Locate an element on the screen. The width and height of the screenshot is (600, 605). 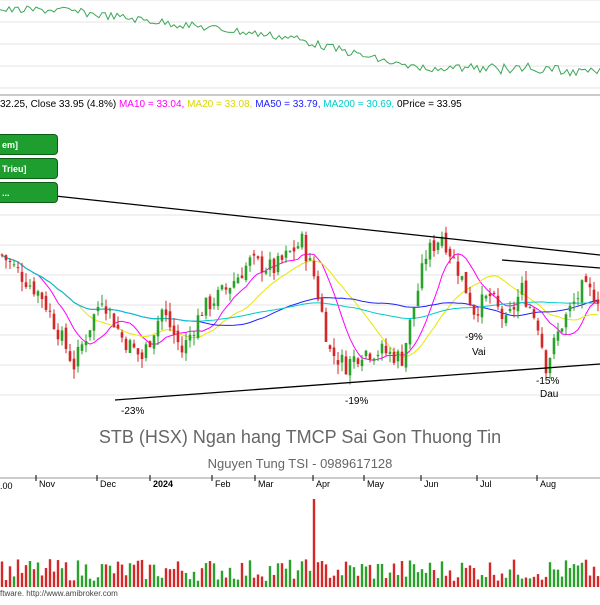
ma20-label: MA20 = 33.08, is located at coordinates (220, 104).